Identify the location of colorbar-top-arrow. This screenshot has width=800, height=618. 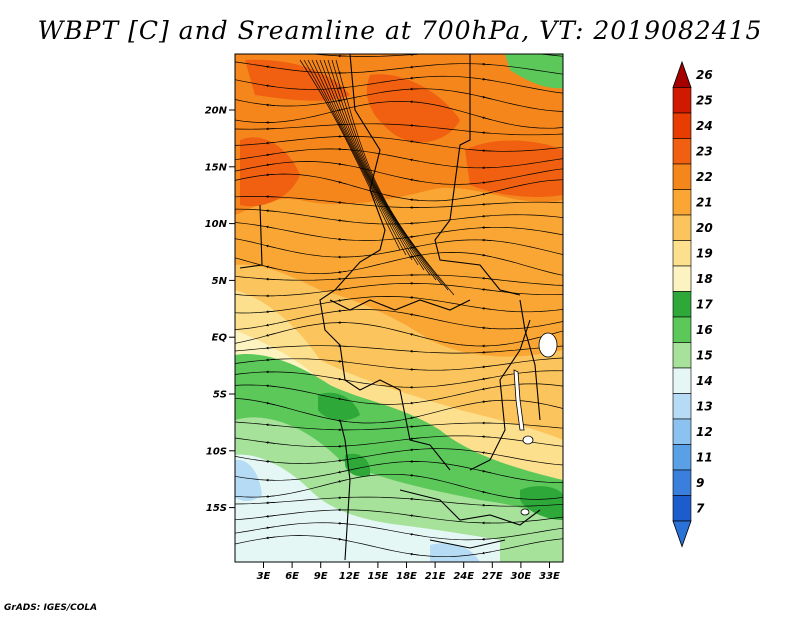
(682, 74).